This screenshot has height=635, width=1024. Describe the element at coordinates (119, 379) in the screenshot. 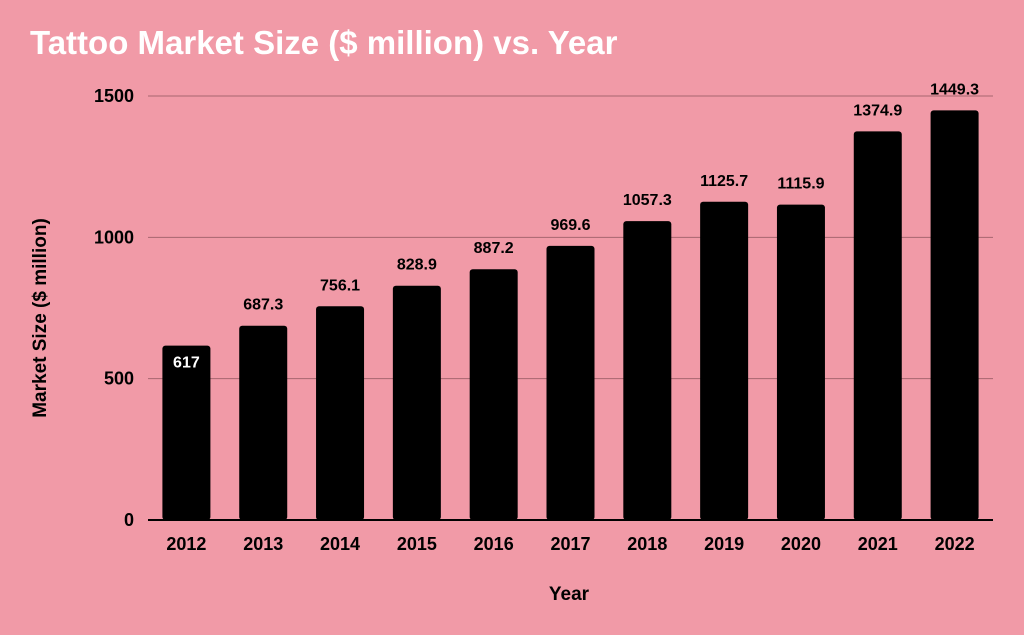

I see `y-tick-label: 500` at that location.